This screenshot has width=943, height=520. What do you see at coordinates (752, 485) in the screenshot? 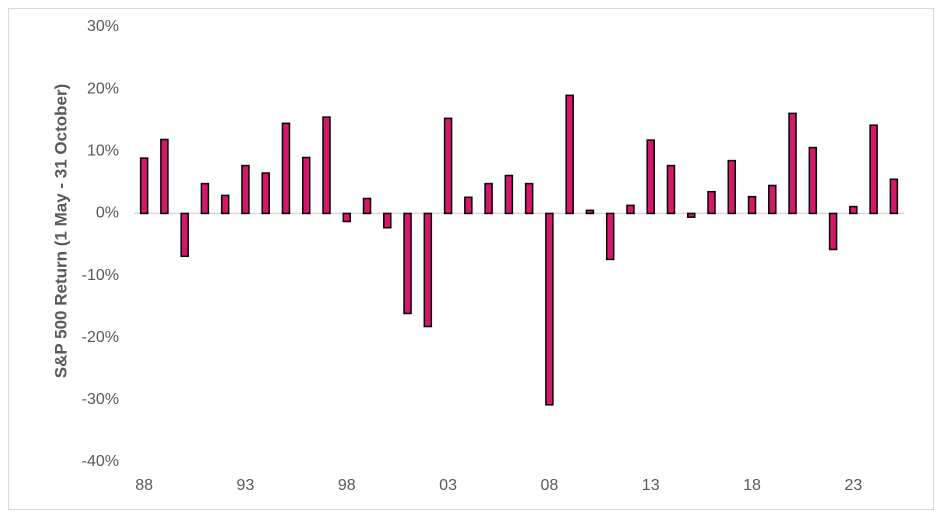
I see `x-tick-label: 18` at bounding box center [752, 485].